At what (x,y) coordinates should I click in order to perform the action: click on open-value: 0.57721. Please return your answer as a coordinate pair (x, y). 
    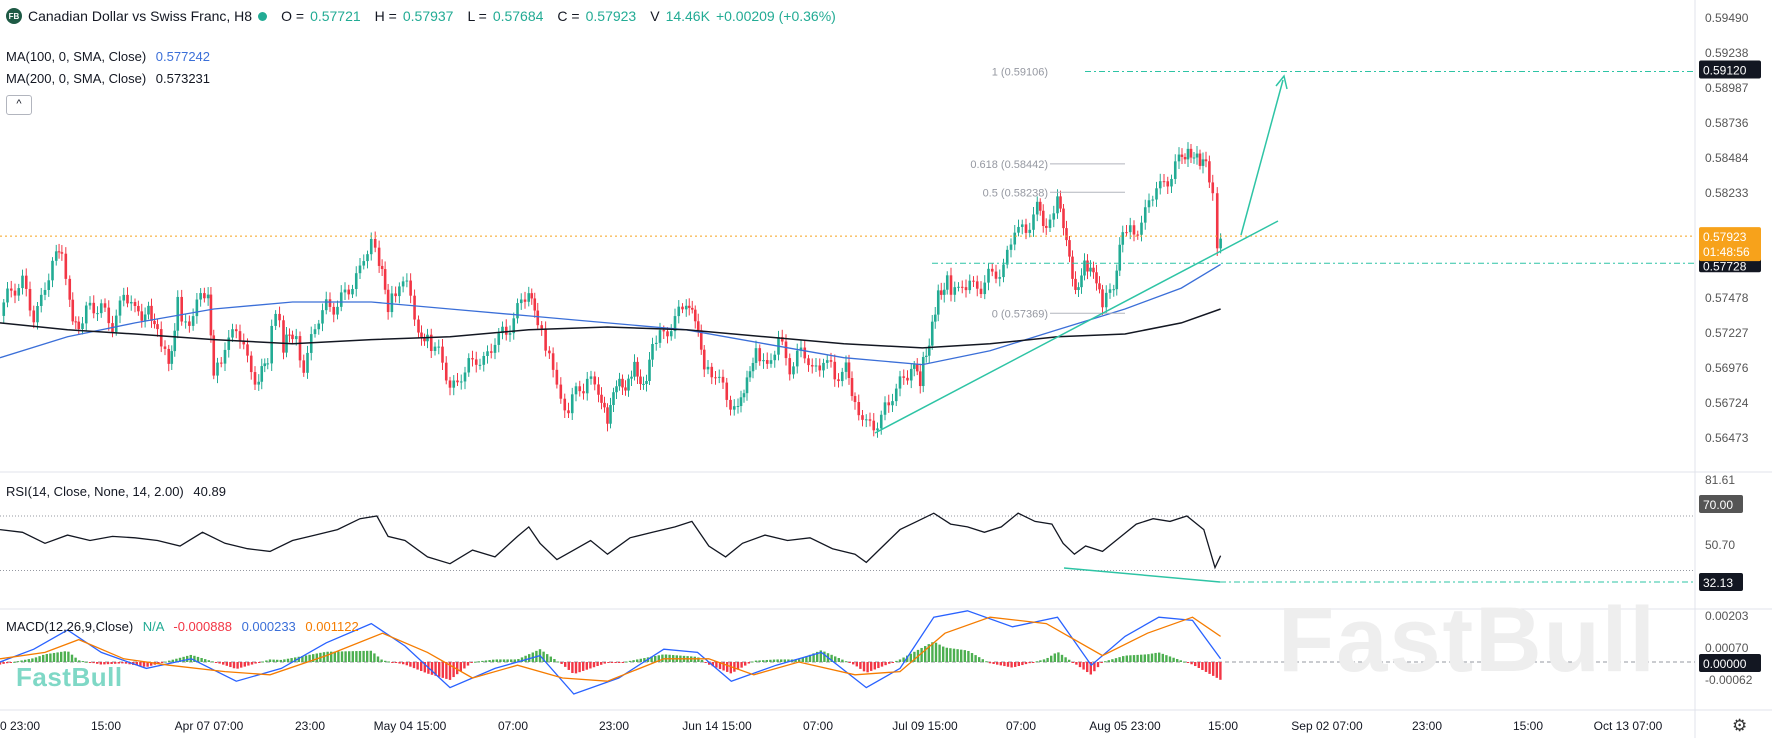
    Looking at the image, I should click on (335, 16).